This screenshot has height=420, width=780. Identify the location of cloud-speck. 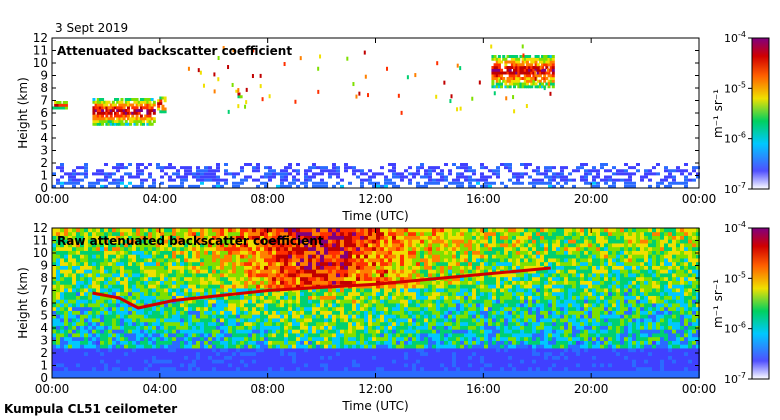
(232, 84).